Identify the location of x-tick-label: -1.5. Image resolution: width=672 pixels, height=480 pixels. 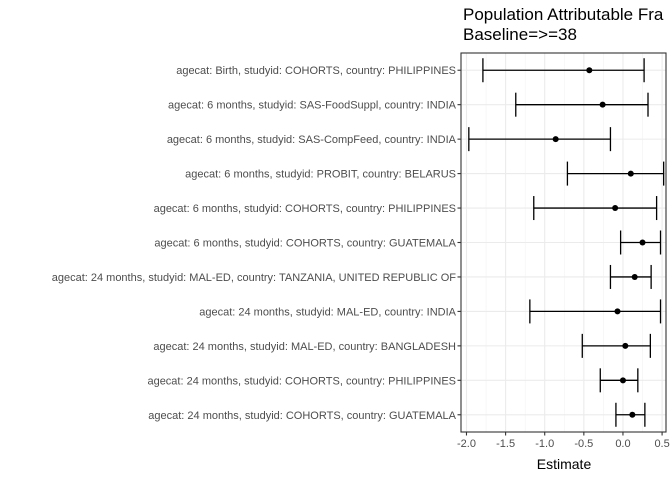
(505, 444).